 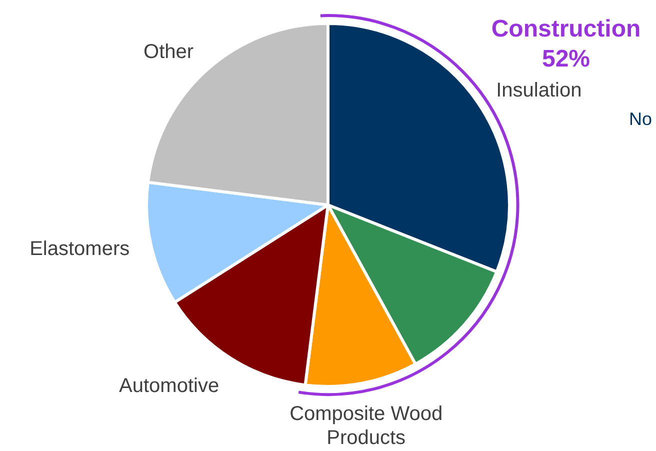 What do you see at coordinates (80, 249) in the screenshot?
I see `slice-label: Elastomers` at bounding box center [80, 249].